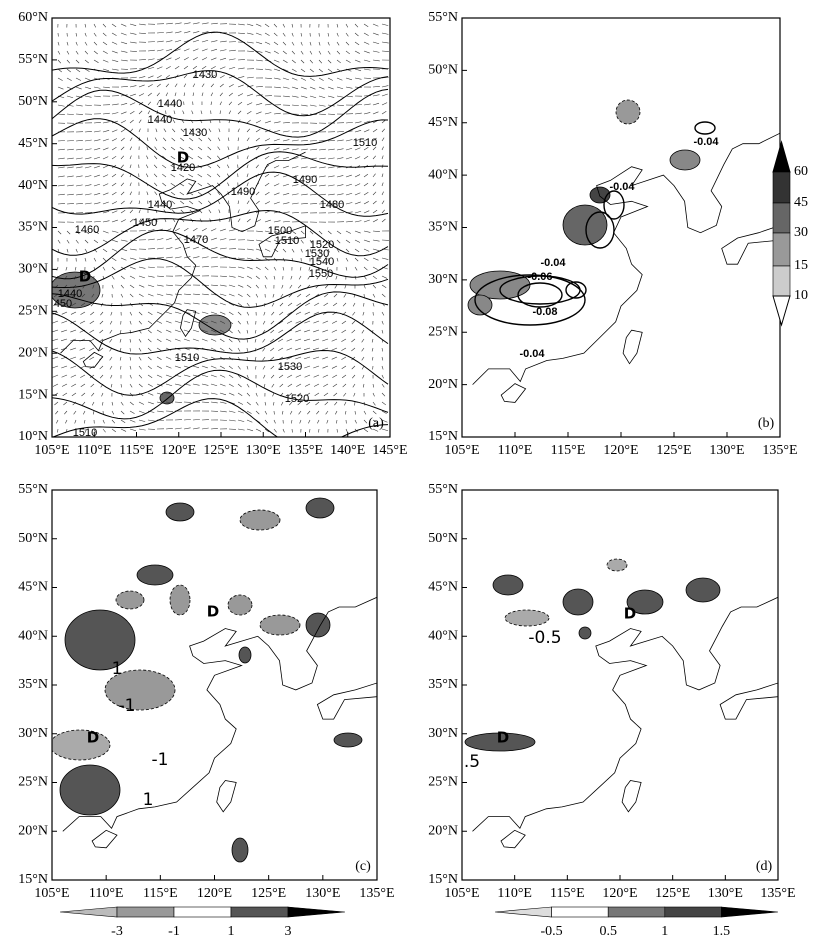  Describe the element at coordinates (85, 433) in the screenshot. I see `contour-label: 1510` at that location.